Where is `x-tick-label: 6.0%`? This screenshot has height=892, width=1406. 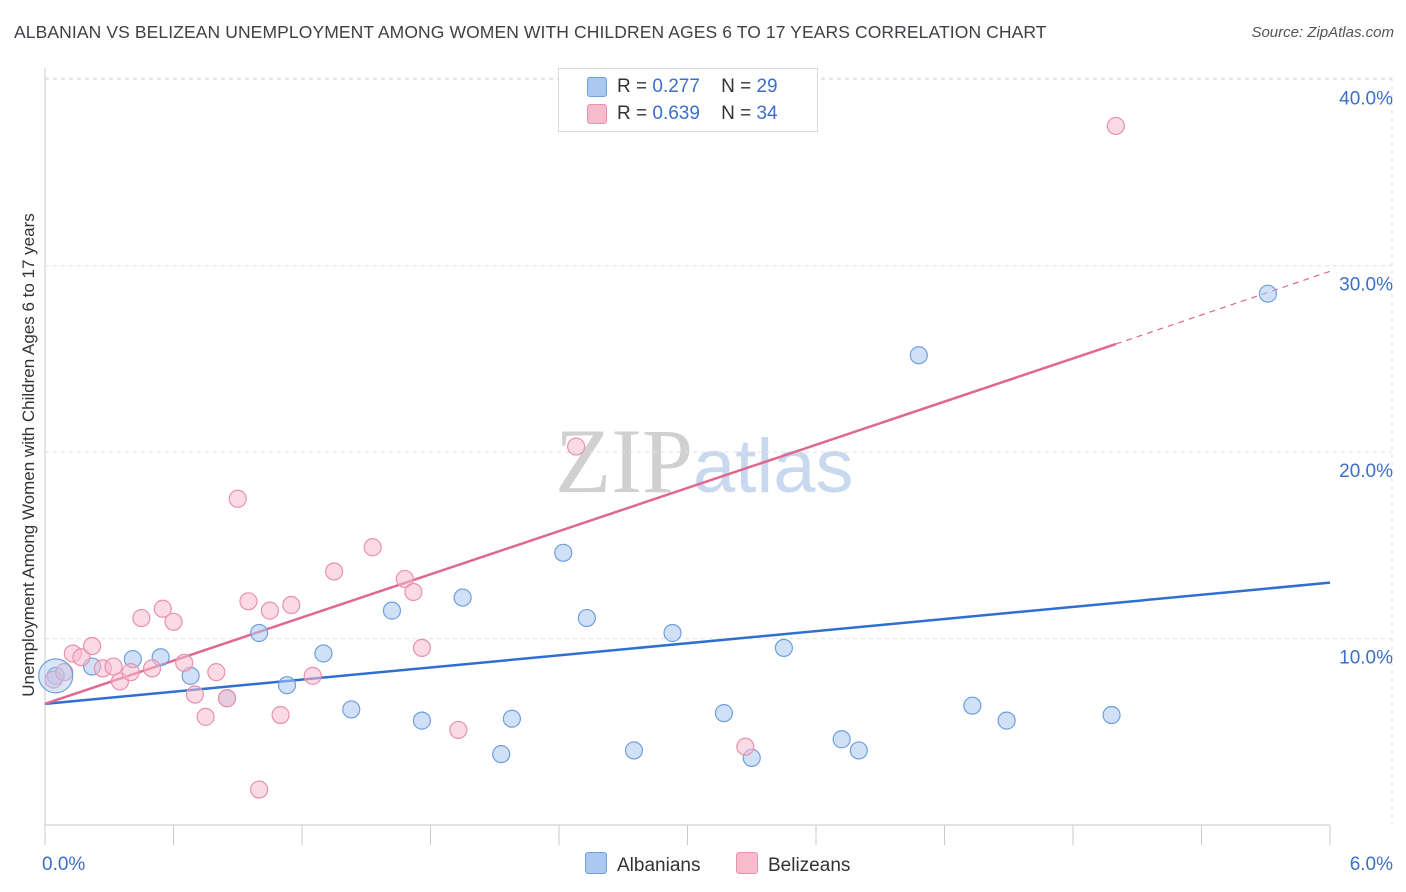
x-tick-label: 6.0% is located at coordinates (1371, 864).